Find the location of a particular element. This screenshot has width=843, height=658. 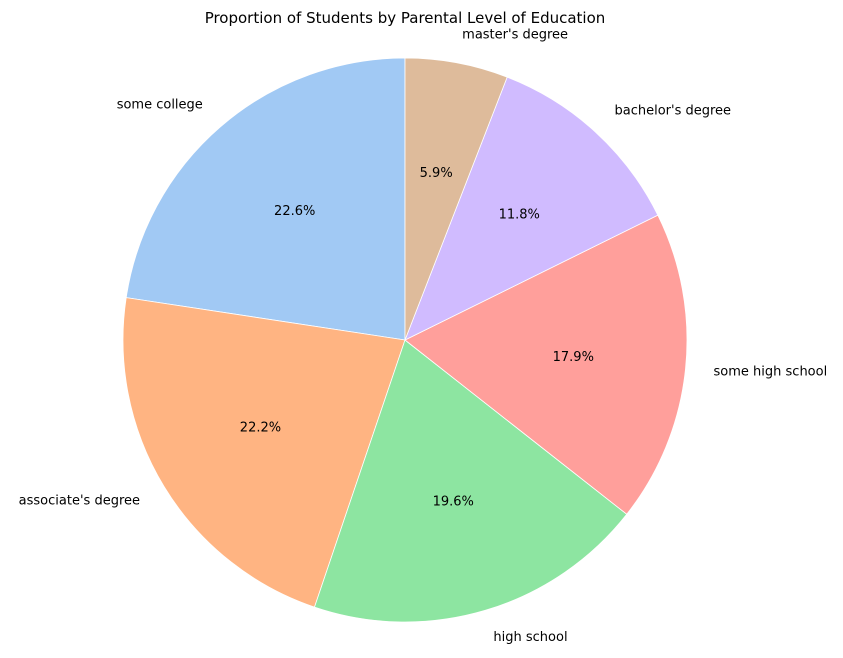

category-label-master-s-degree: master's degree is located at coordinates (515, 35).